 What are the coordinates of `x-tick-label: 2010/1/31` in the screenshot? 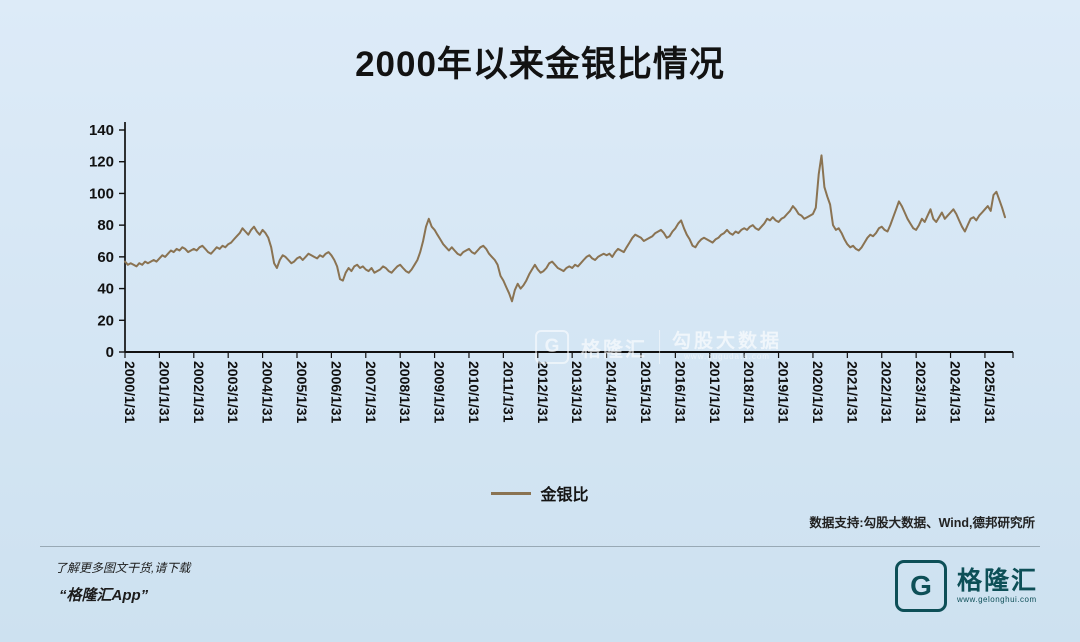 It's located at (474, 392).